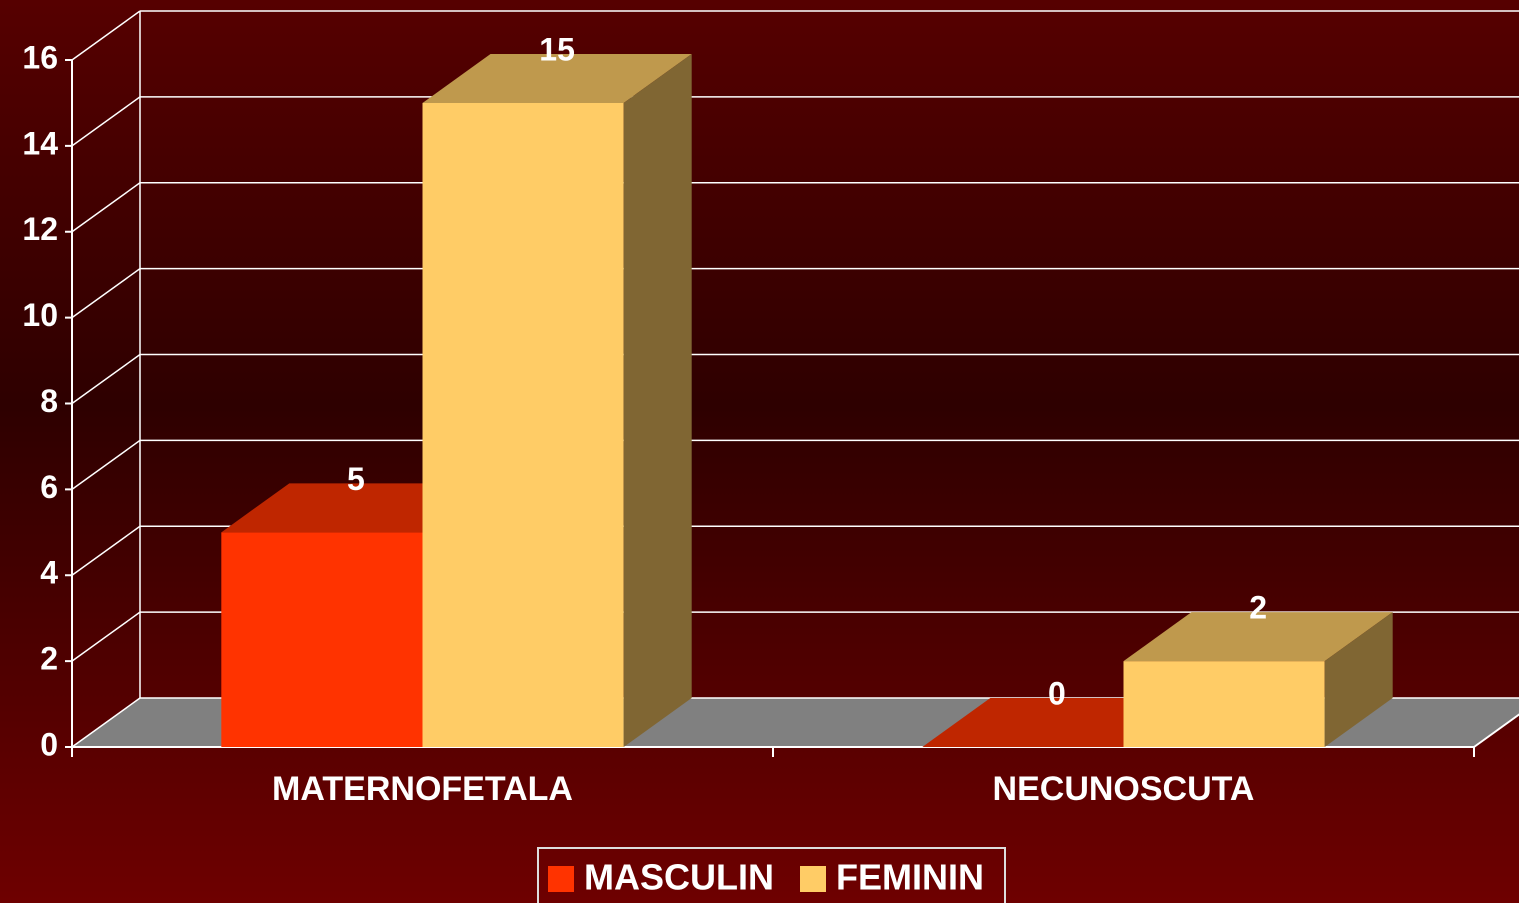 Image resolution: width=1519 pixels, height=903 pixels. Describe the element at coordinates (557, 49) in the screenshot. I see `value-label: 15` at that location.